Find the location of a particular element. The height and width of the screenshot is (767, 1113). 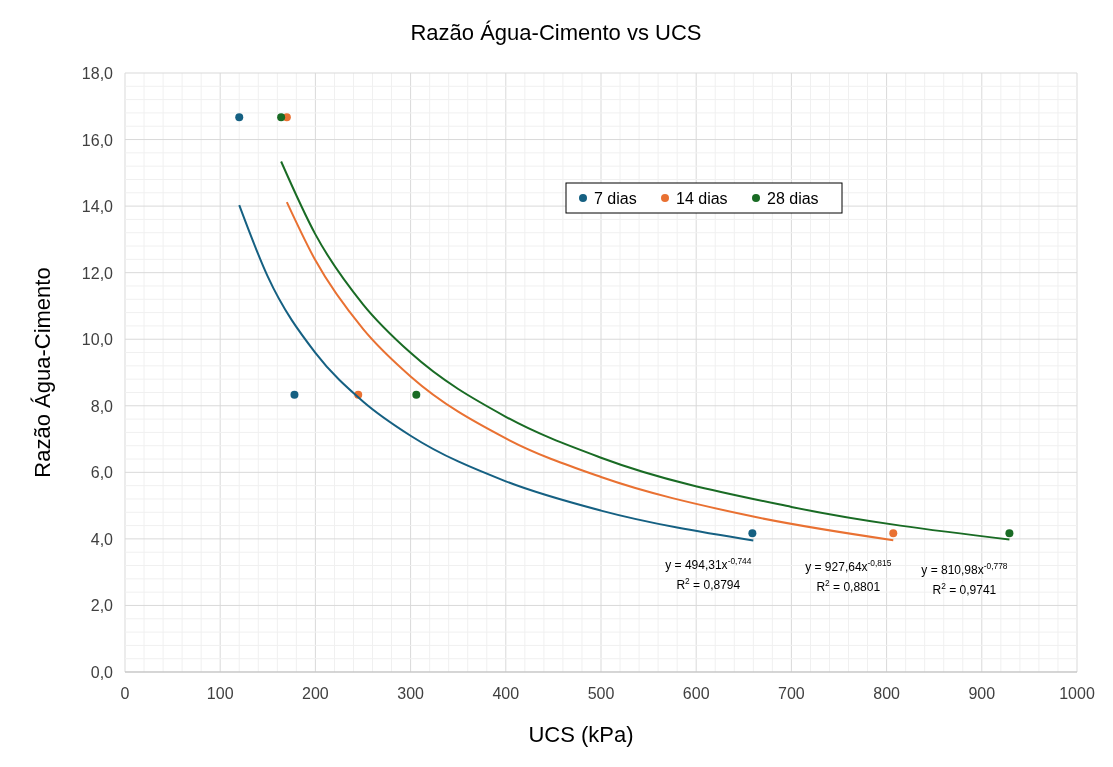

x-tick-label: 400 is located at coordinates (506, 693).